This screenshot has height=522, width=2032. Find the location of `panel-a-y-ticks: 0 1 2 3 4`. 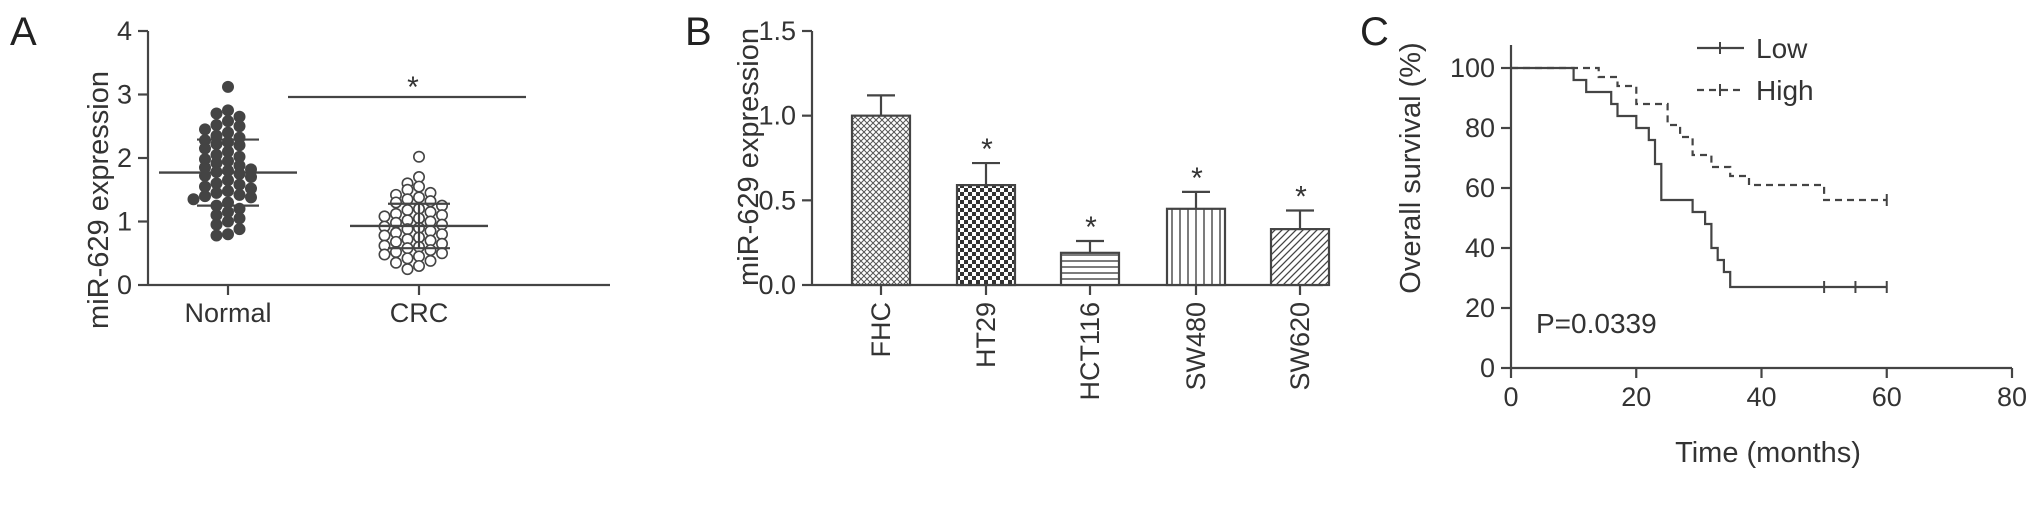

panel-a-y-ticks: 0 1 2 3 4 is located at coordinates (132, 158).